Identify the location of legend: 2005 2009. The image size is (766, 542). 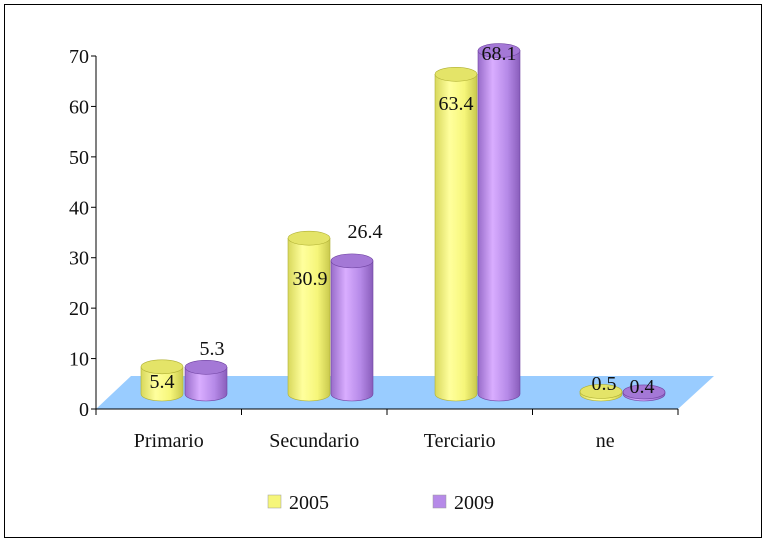
(380, 503).